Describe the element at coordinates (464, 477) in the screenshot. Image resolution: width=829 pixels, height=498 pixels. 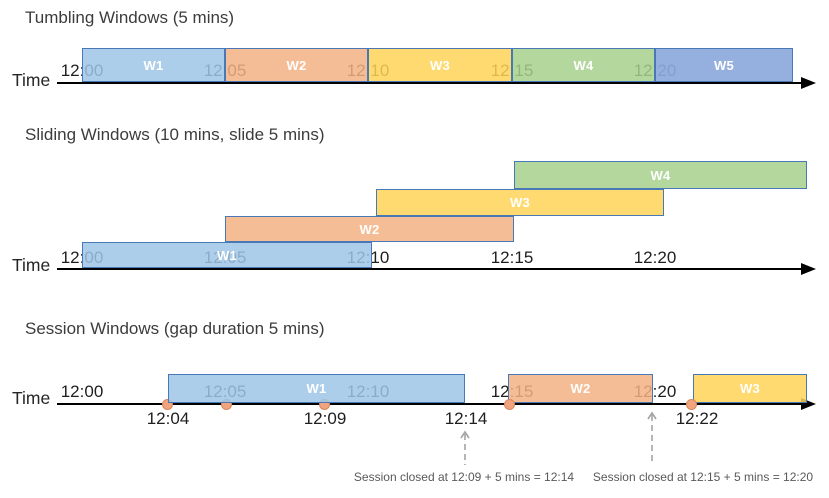
I see `session-close-annotation-1: Session closed at 12:09 + 5 mins = 12:14` at that location.